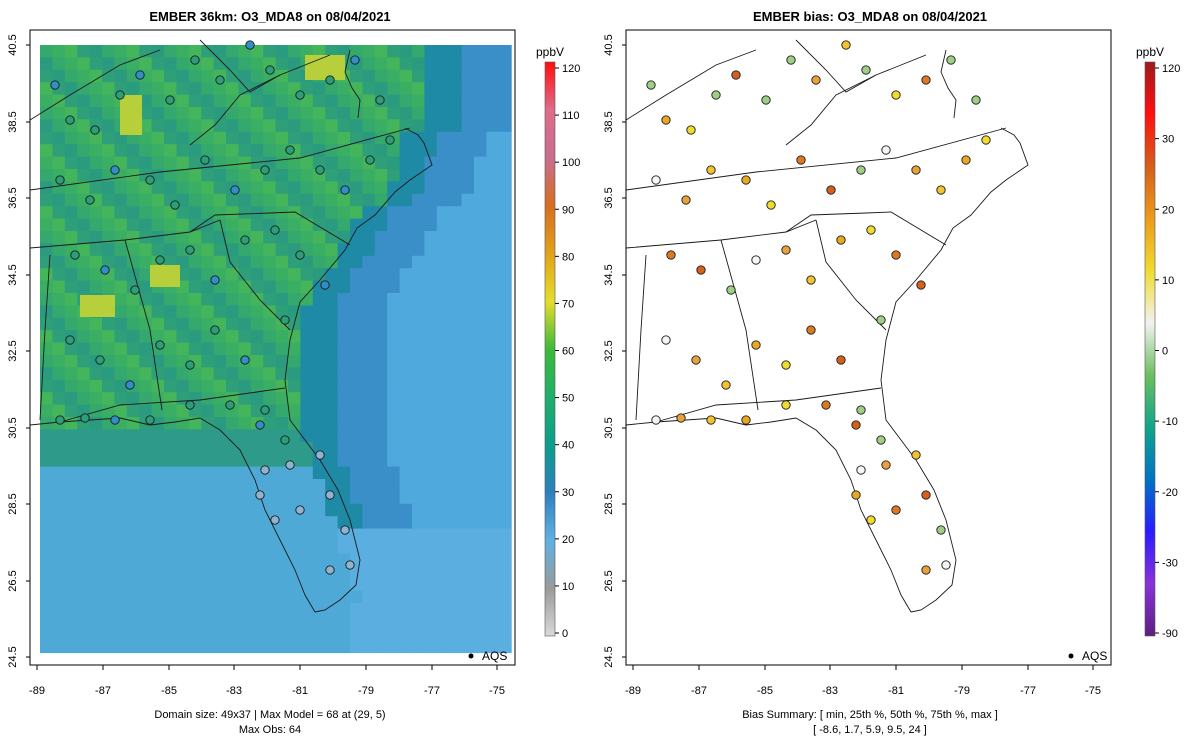 The height and width of the screenshot is (750, 1200). I want to click on left-colorbar-unit: ppbV, so click(550, 52).